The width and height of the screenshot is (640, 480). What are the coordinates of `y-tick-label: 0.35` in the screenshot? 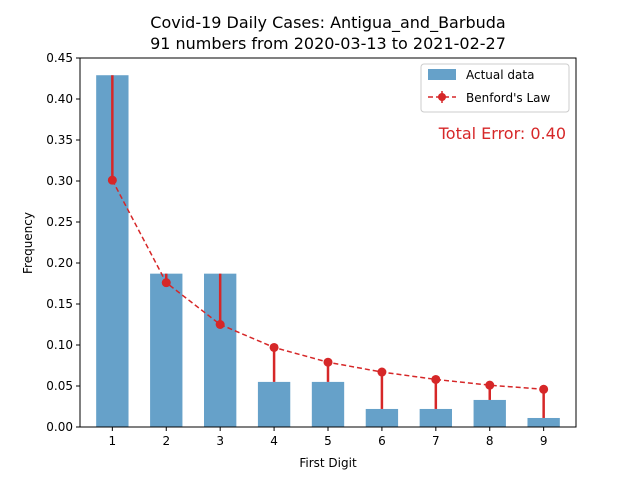 It's located at (59, 140).